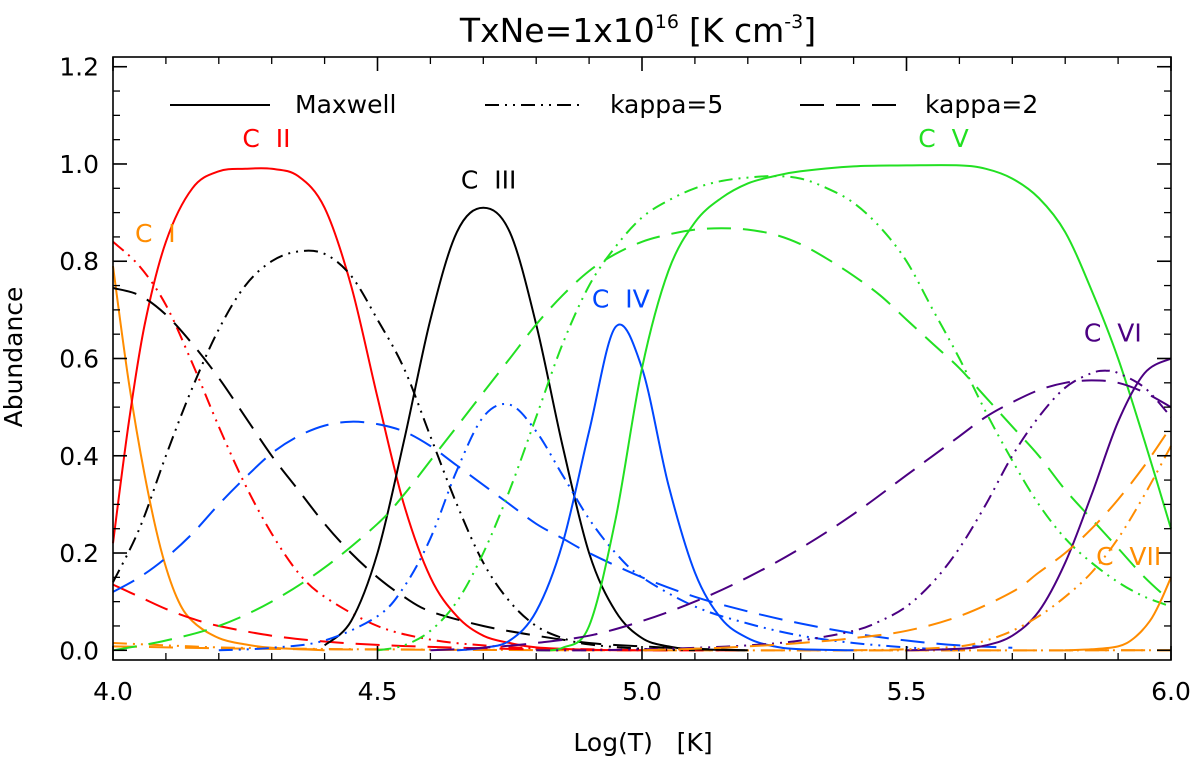 The image size is (1200, 761). What do you see at coordinates (345, 104) in the screenshot?
I see `legend-label-maxwell: Maxwell` at bounding box center [345, 104].